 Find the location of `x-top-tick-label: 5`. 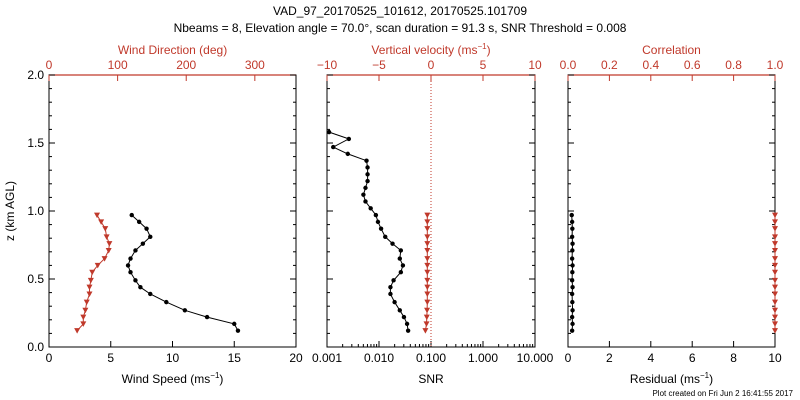

x-top-tick-label: 5 is located at coordinates (483, 65).